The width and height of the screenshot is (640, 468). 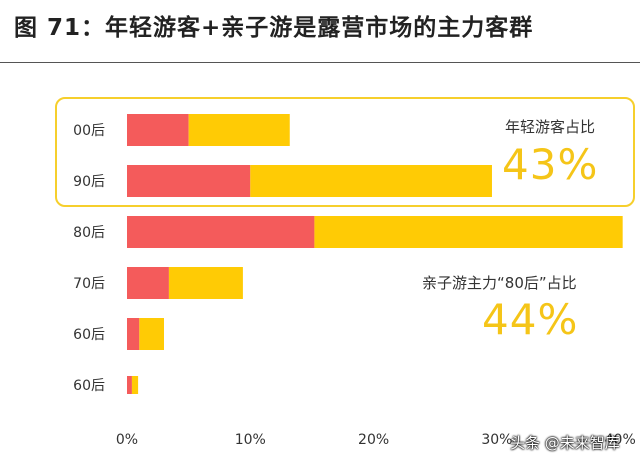 What do you see at coordinates (89, 258) in the screenshot?
I see `category-labels: 00后 90后 80后 70后 60后 60后` at bounding box center [89, 258].